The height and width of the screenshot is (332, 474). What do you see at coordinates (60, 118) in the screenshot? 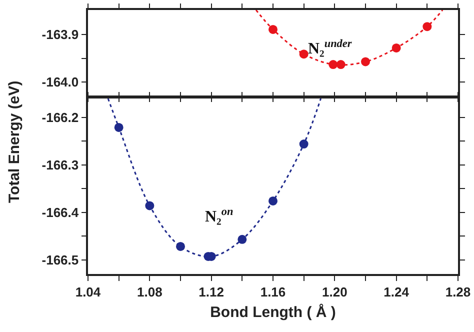
I see `y-tick-label: -166.2` at bounding box center [60, 118].